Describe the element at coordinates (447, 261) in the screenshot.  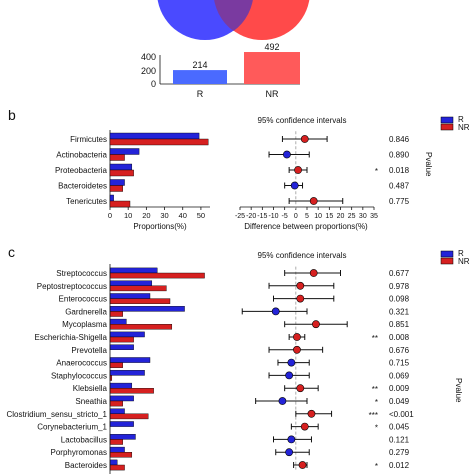
I see `panel-c-legend-nr-swatch` at that location.